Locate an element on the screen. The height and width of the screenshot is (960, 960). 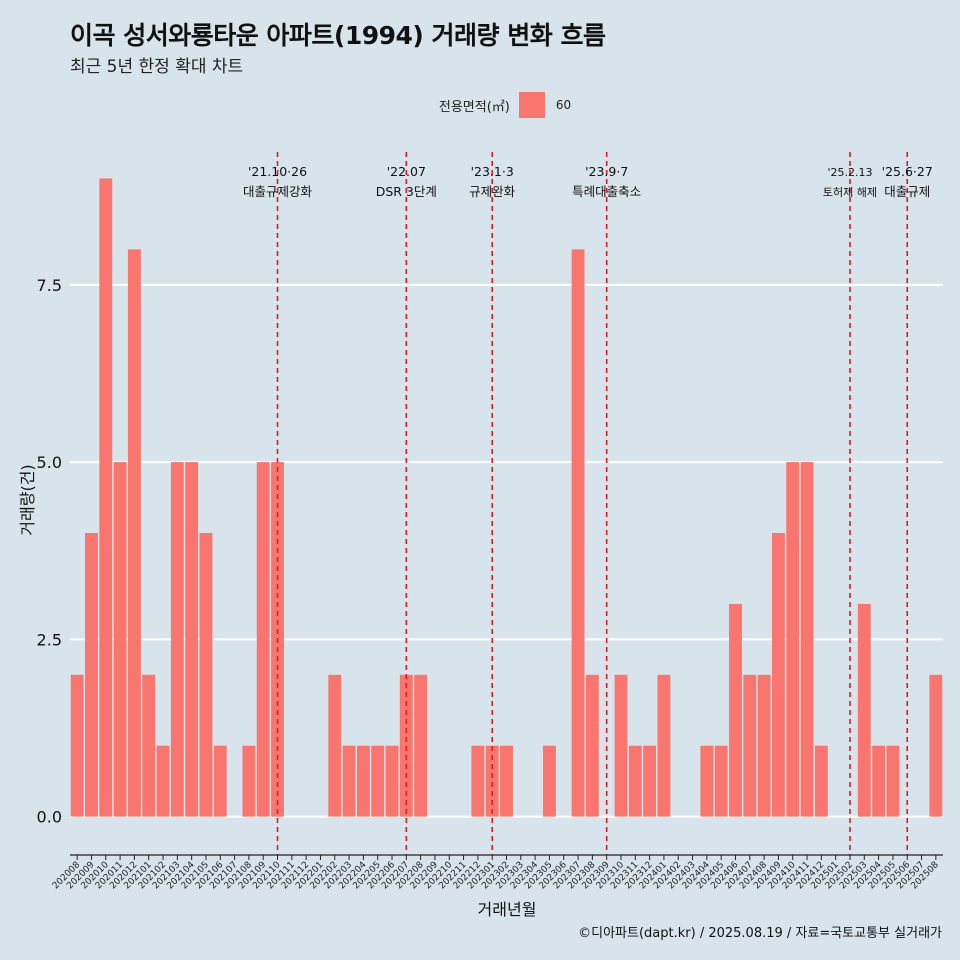
y-tick-label: 0.0 is located at coordinates (49, 817).